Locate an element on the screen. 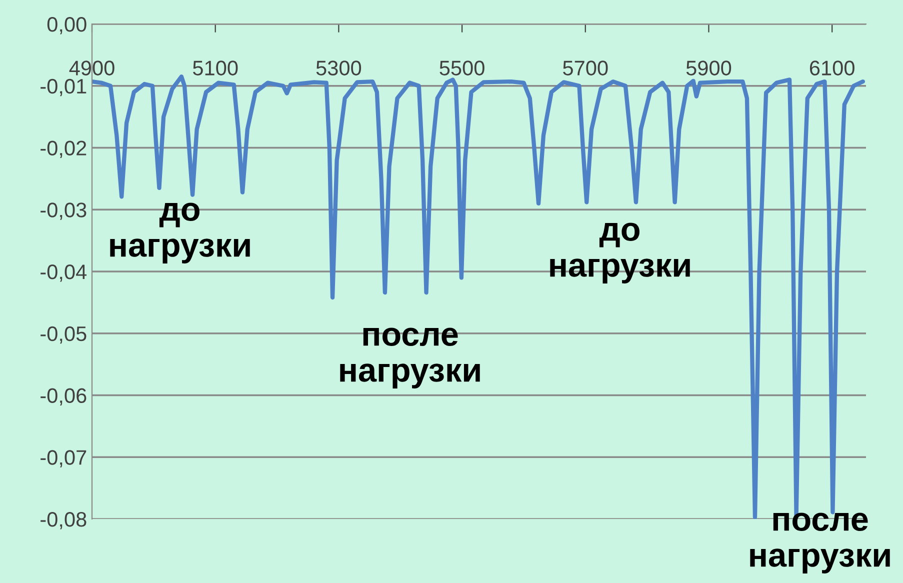 This screenshot has width=903, height=583. y-tick-label: -0,08 is located at coordinates (63, 521).